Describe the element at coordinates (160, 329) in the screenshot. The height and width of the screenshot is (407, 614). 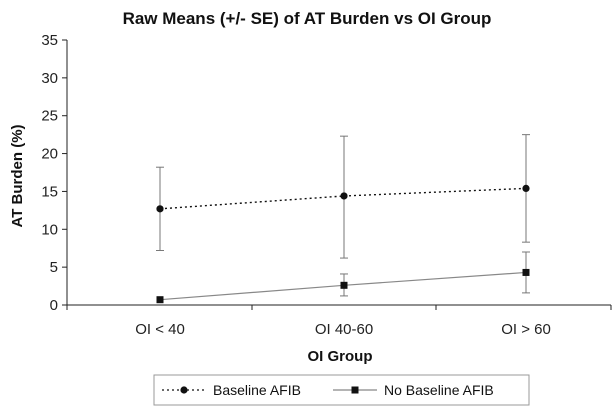
I see `x-tick-label: OI < 40` at that location.